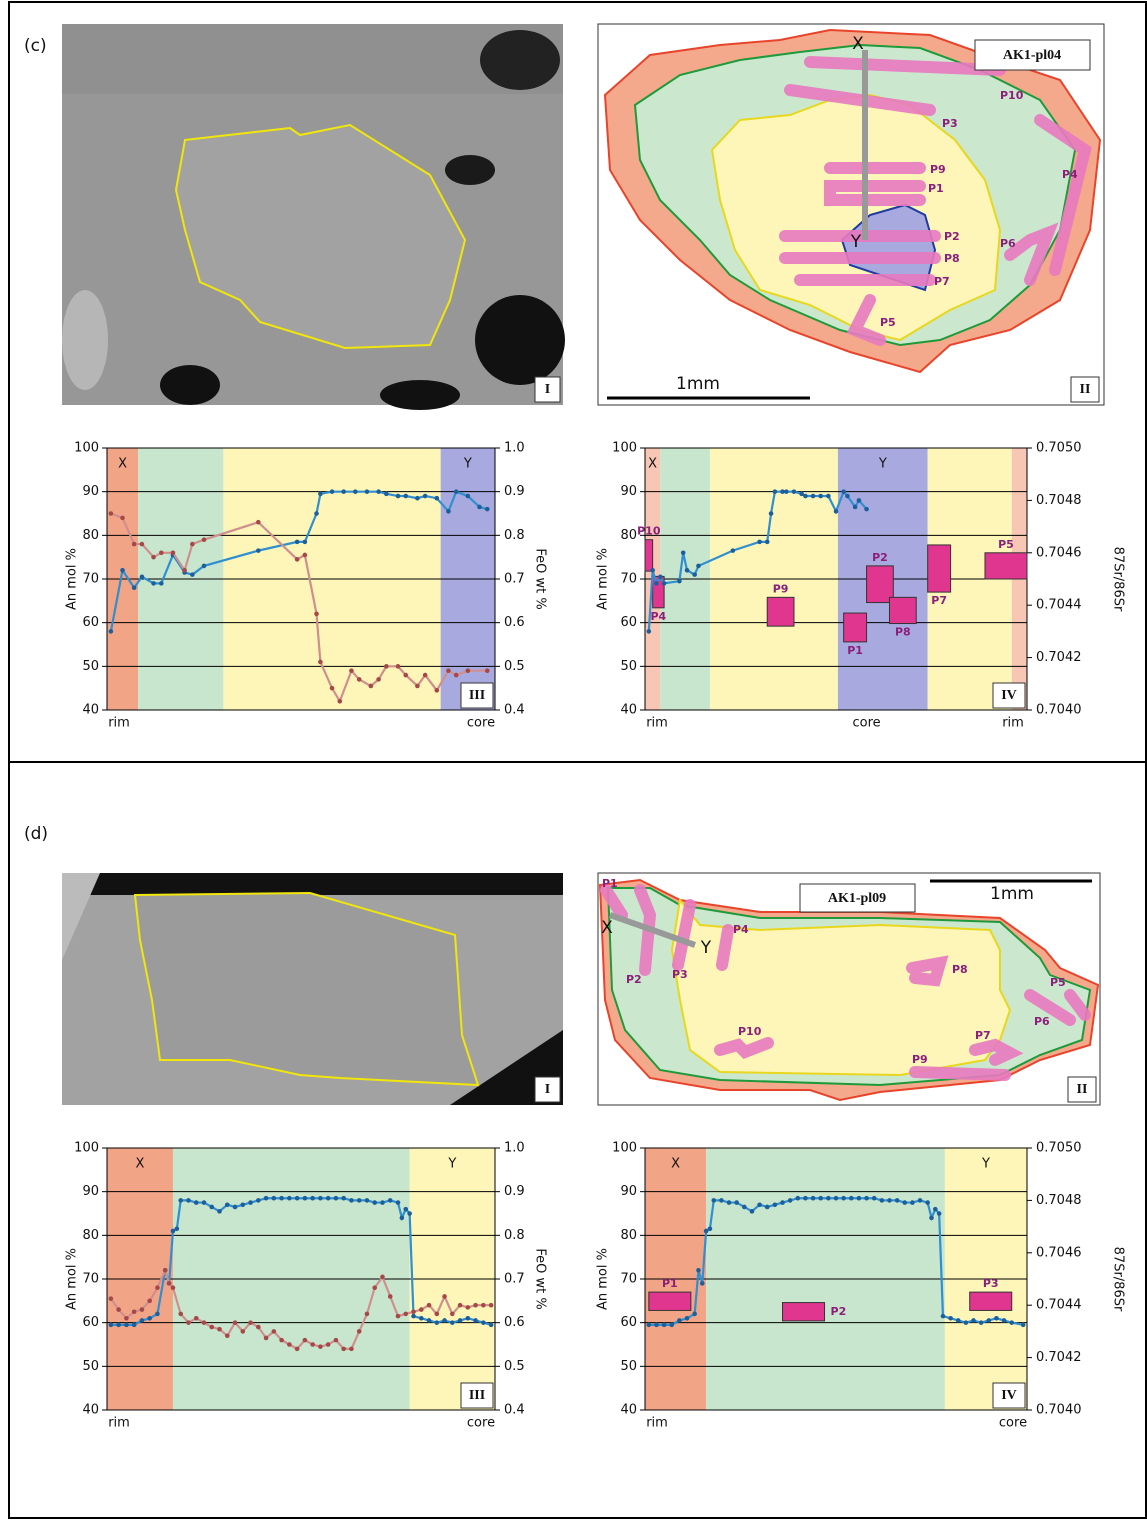 Image resolution: width=1147 pixels, height=1520 pixels. Describe the element at coordinates (991, 1283) in the screenshot. I see `box-label: P3` at that location.